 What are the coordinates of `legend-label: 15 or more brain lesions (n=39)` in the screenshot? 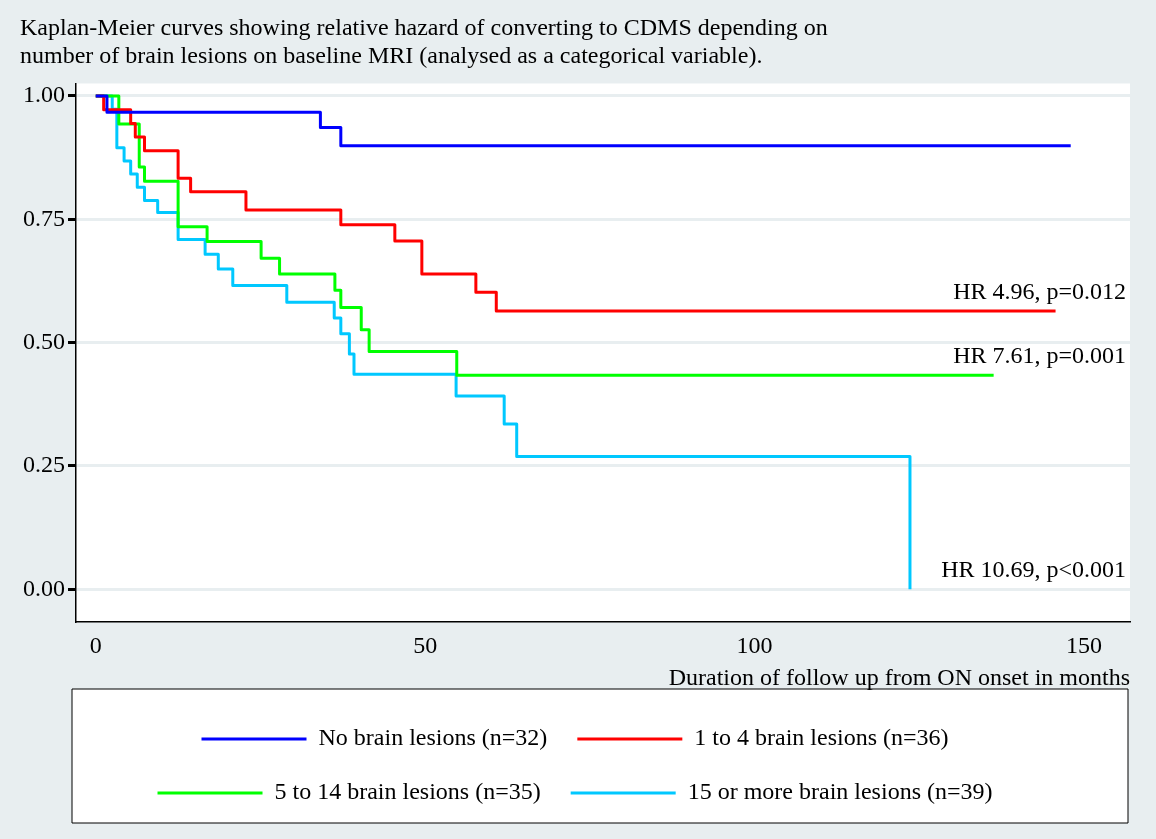 It's located at (840, 791).